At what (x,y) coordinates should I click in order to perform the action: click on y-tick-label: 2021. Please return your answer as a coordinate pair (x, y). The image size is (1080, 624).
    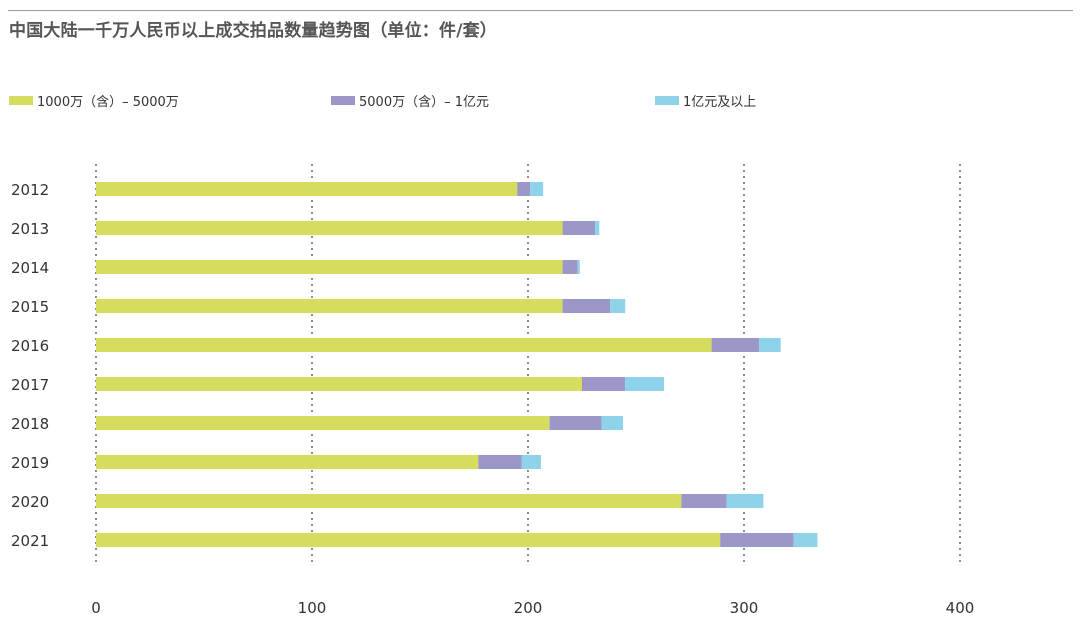
    Looking at the image, I should click on (30, 541).